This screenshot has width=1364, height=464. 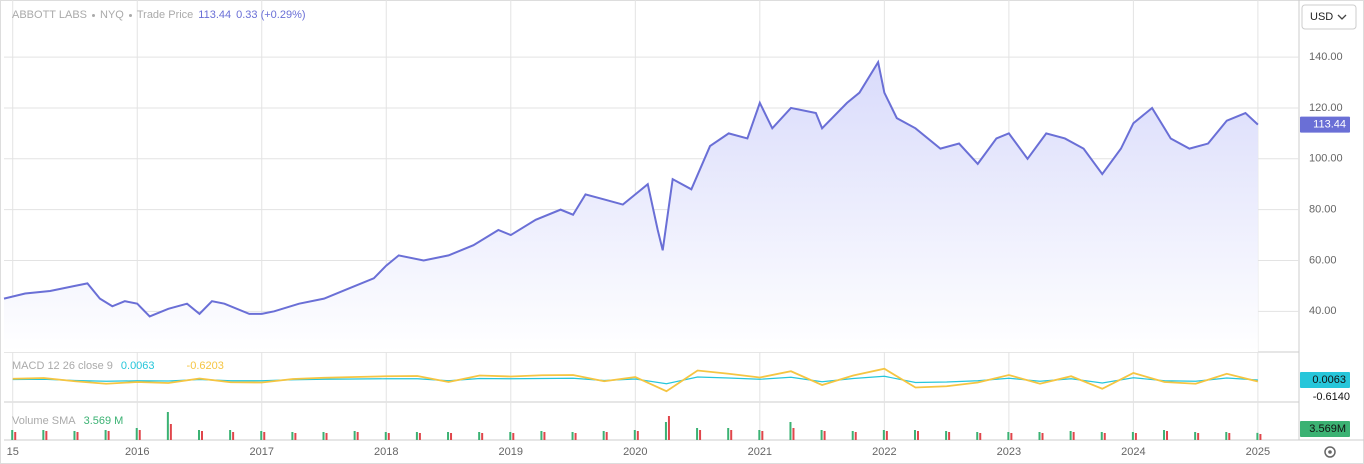 I want to click on macd-badge-bg, so click(x=1325, y=380).